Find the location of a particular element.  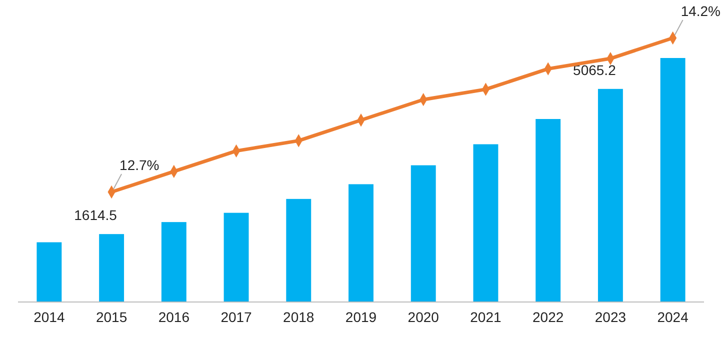

x-tick-label: 2023 is located at coordinates (610, 316).